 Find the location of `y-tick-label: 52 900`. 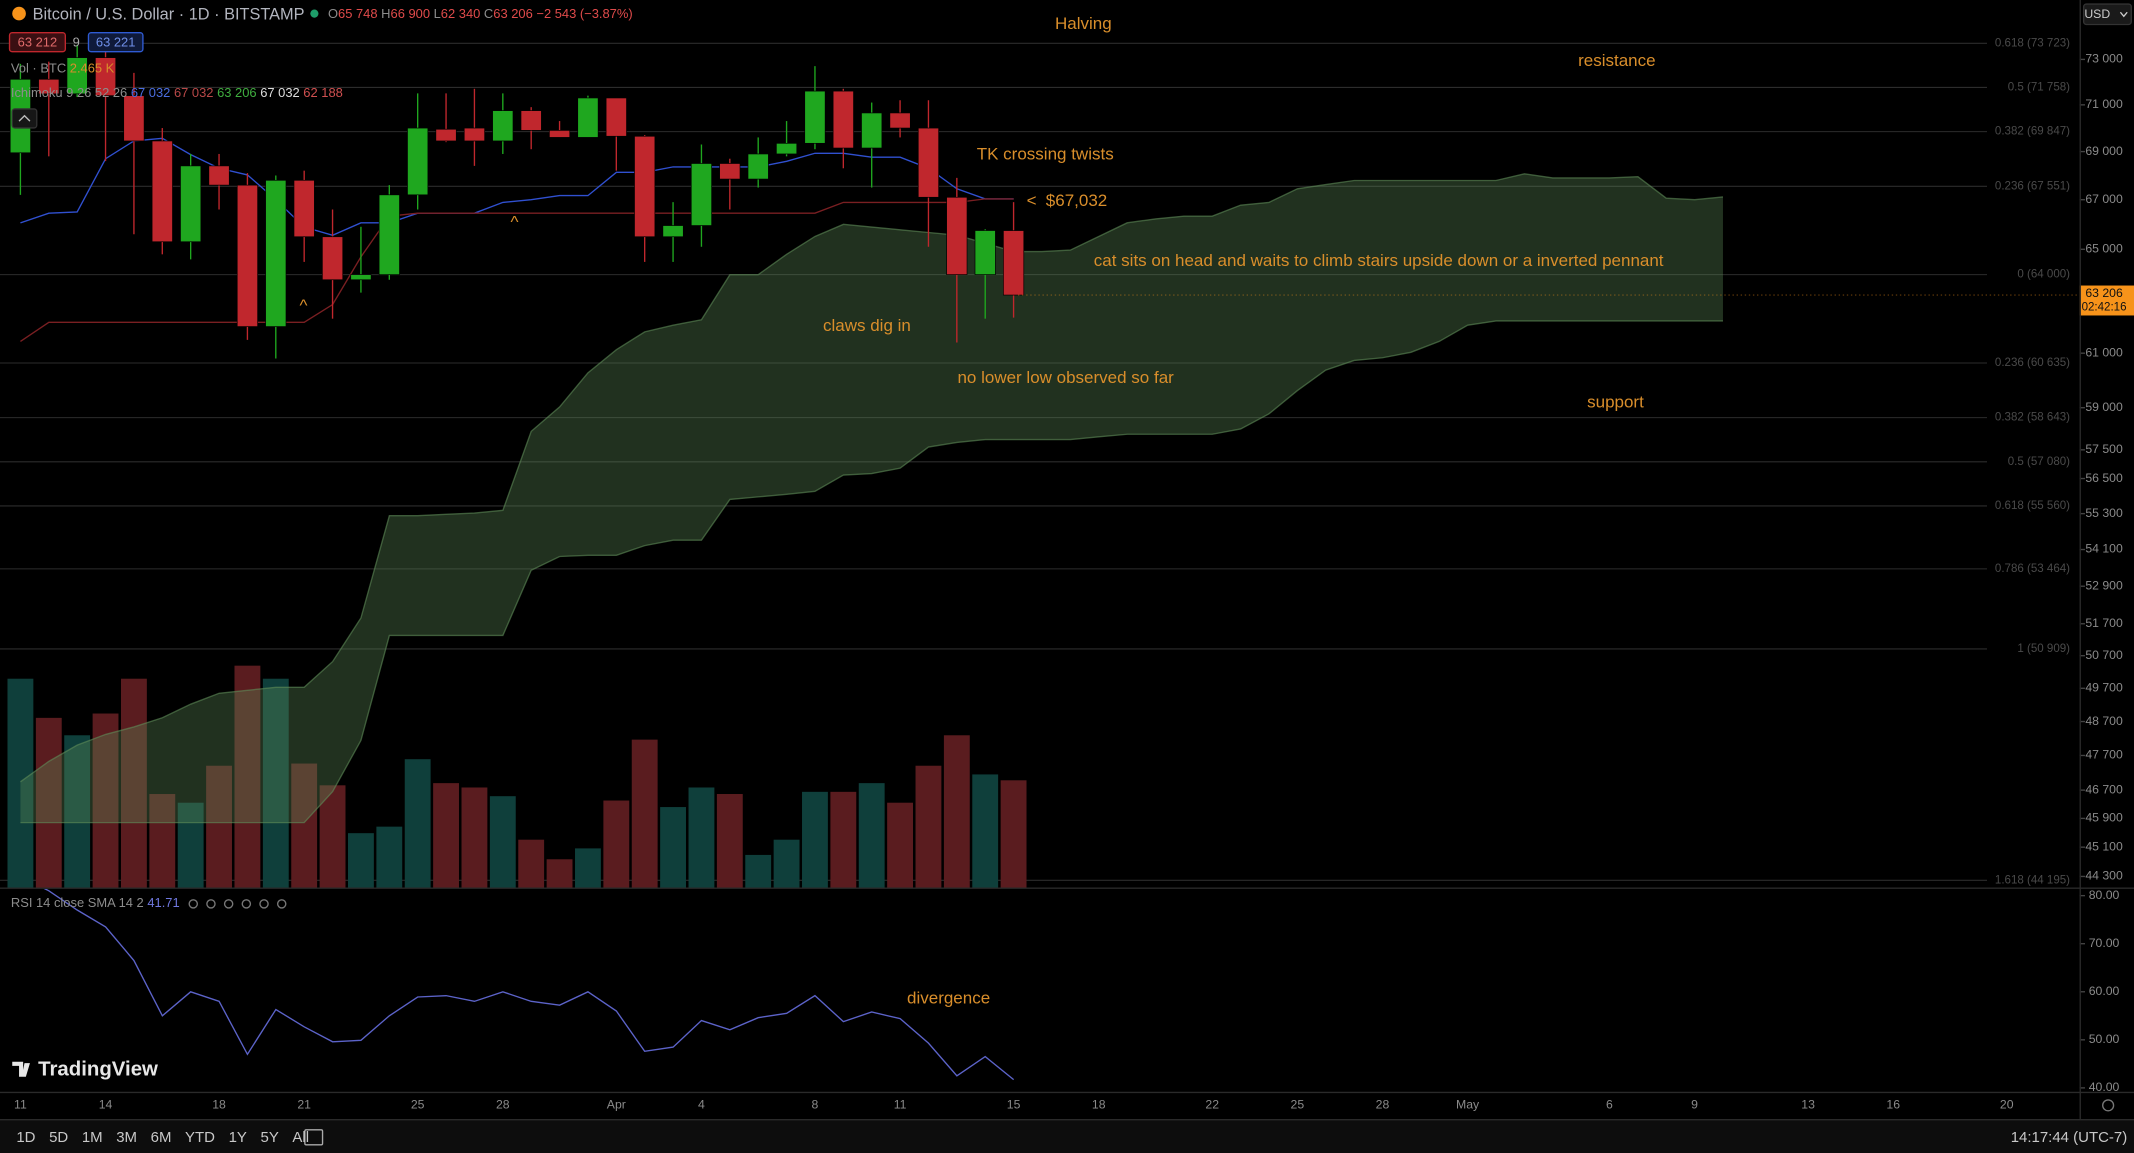

y-tick-label: 52 900 is located at coordinates (2104, 585).